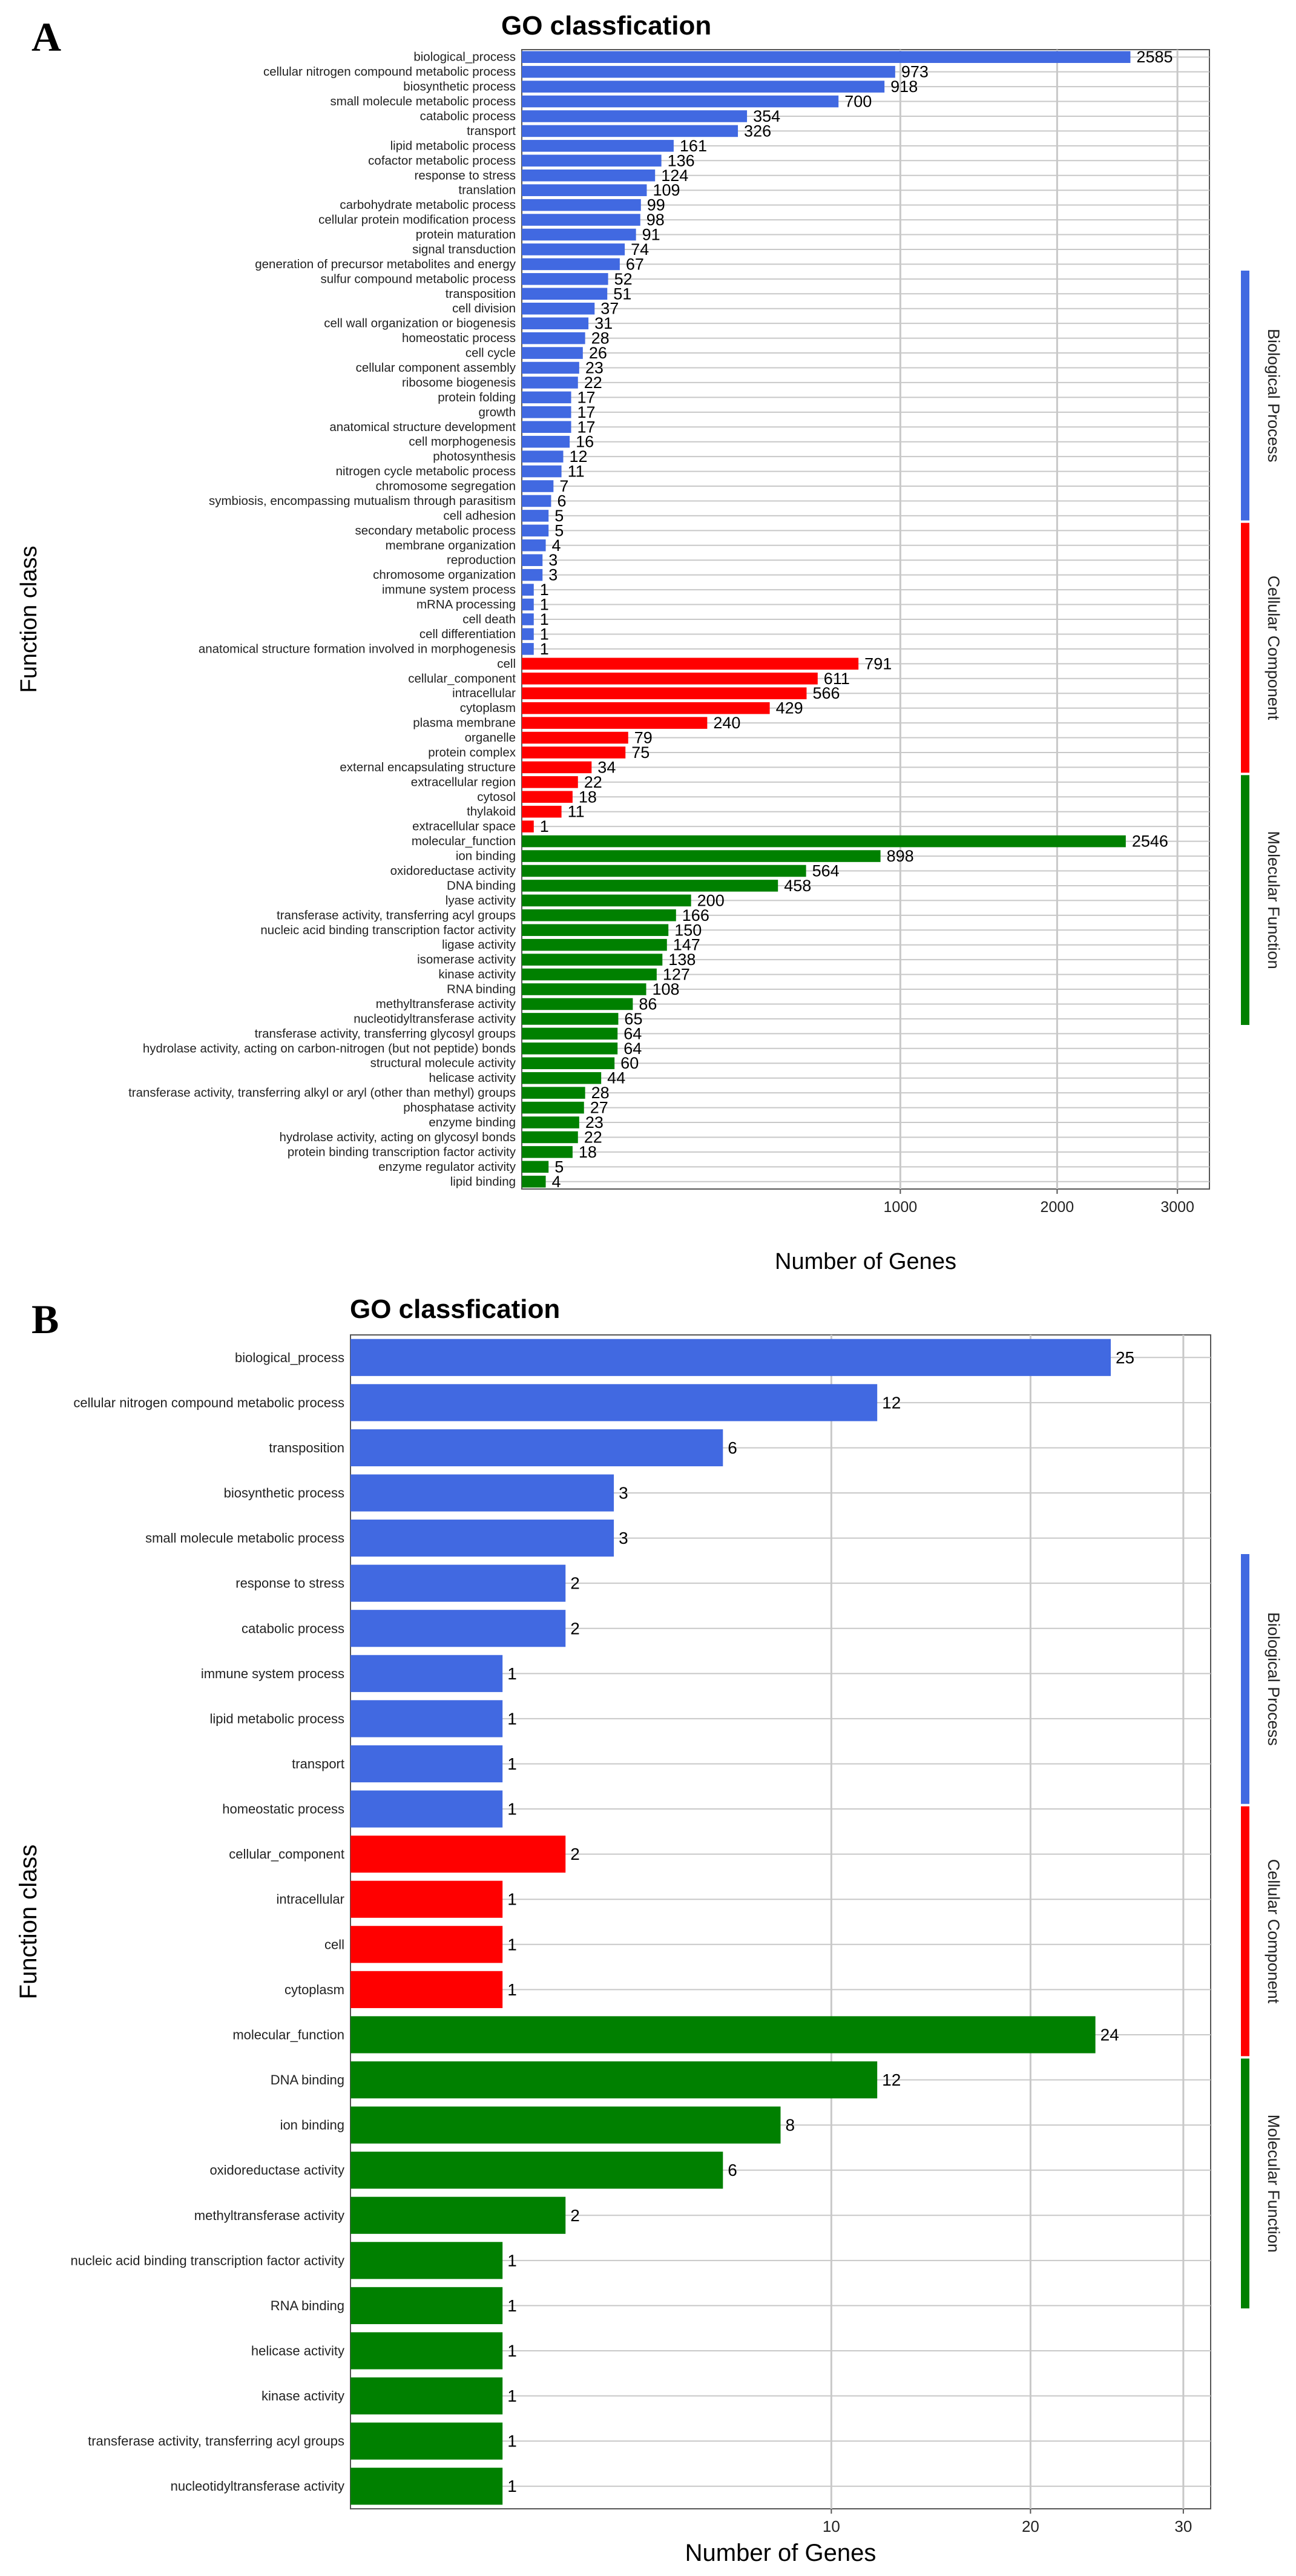 The width and height of the screenshot is (1296, 2576). Describe the element at coordinates (1057, 1207) in the screenshot. I see `panel-a-x-tick-label: 2000` at that location.